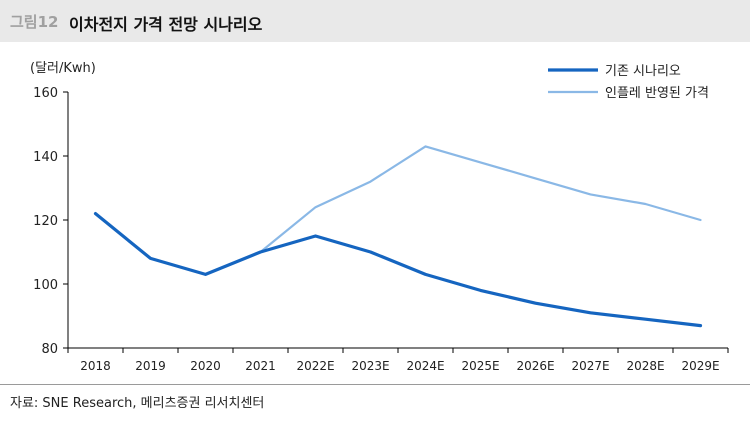  I want to click on x-tick-label: 2019, so click(150, 366).